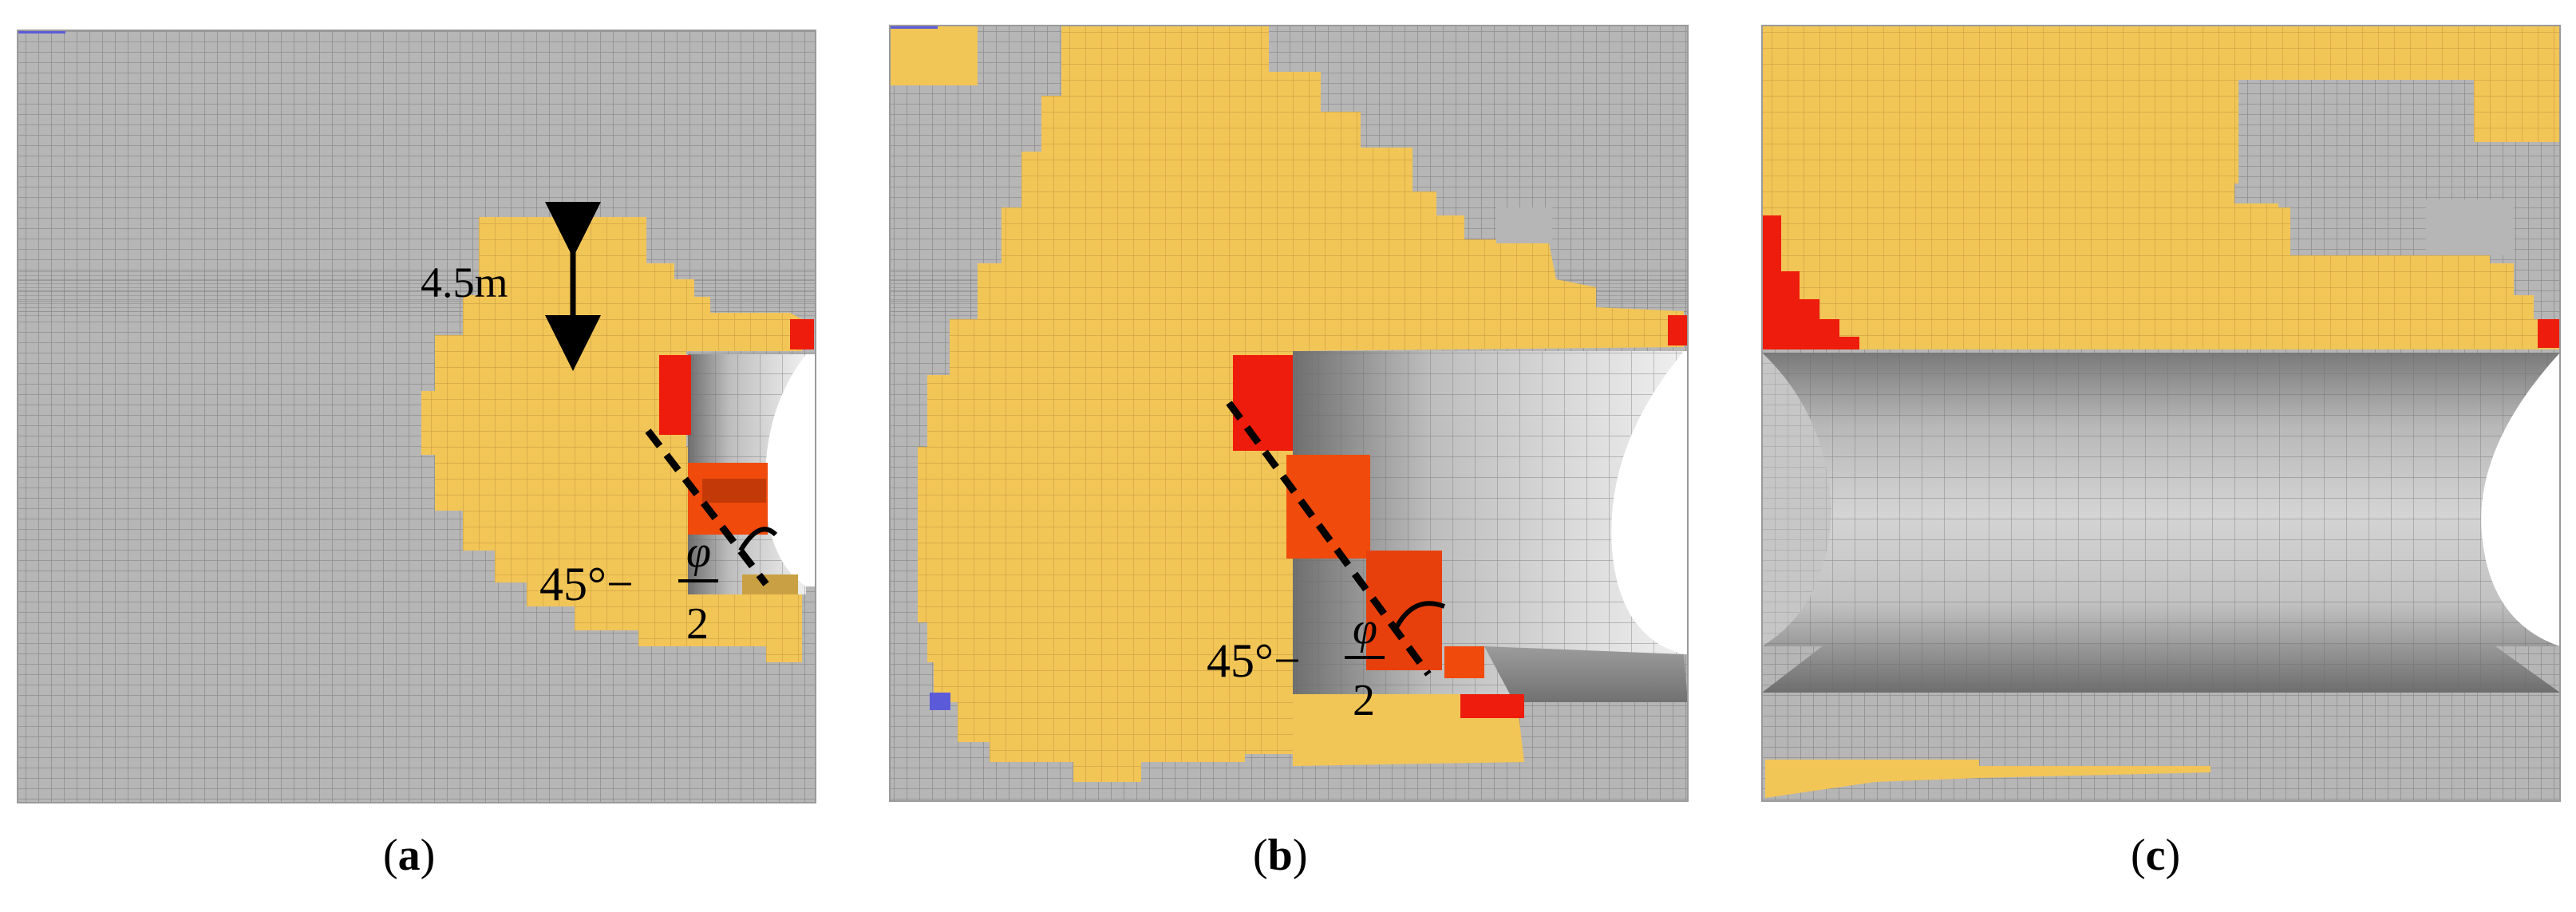 Image resolution: width=2576 pixels, height=912 pixels. I want to click on panel-a-angle-denominator: 2, so click(697, 624).